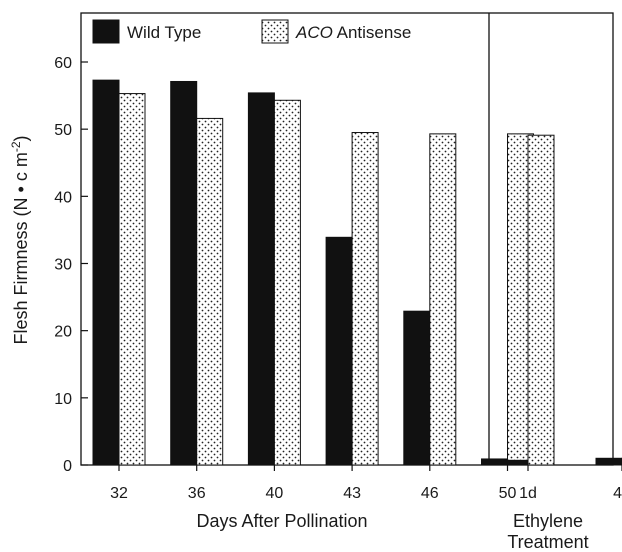  What do you see at coordinates (281, 521) in the screenshot?
I see `x-axis-title-days: Days After Pollination` at bounding box center [281, 521].